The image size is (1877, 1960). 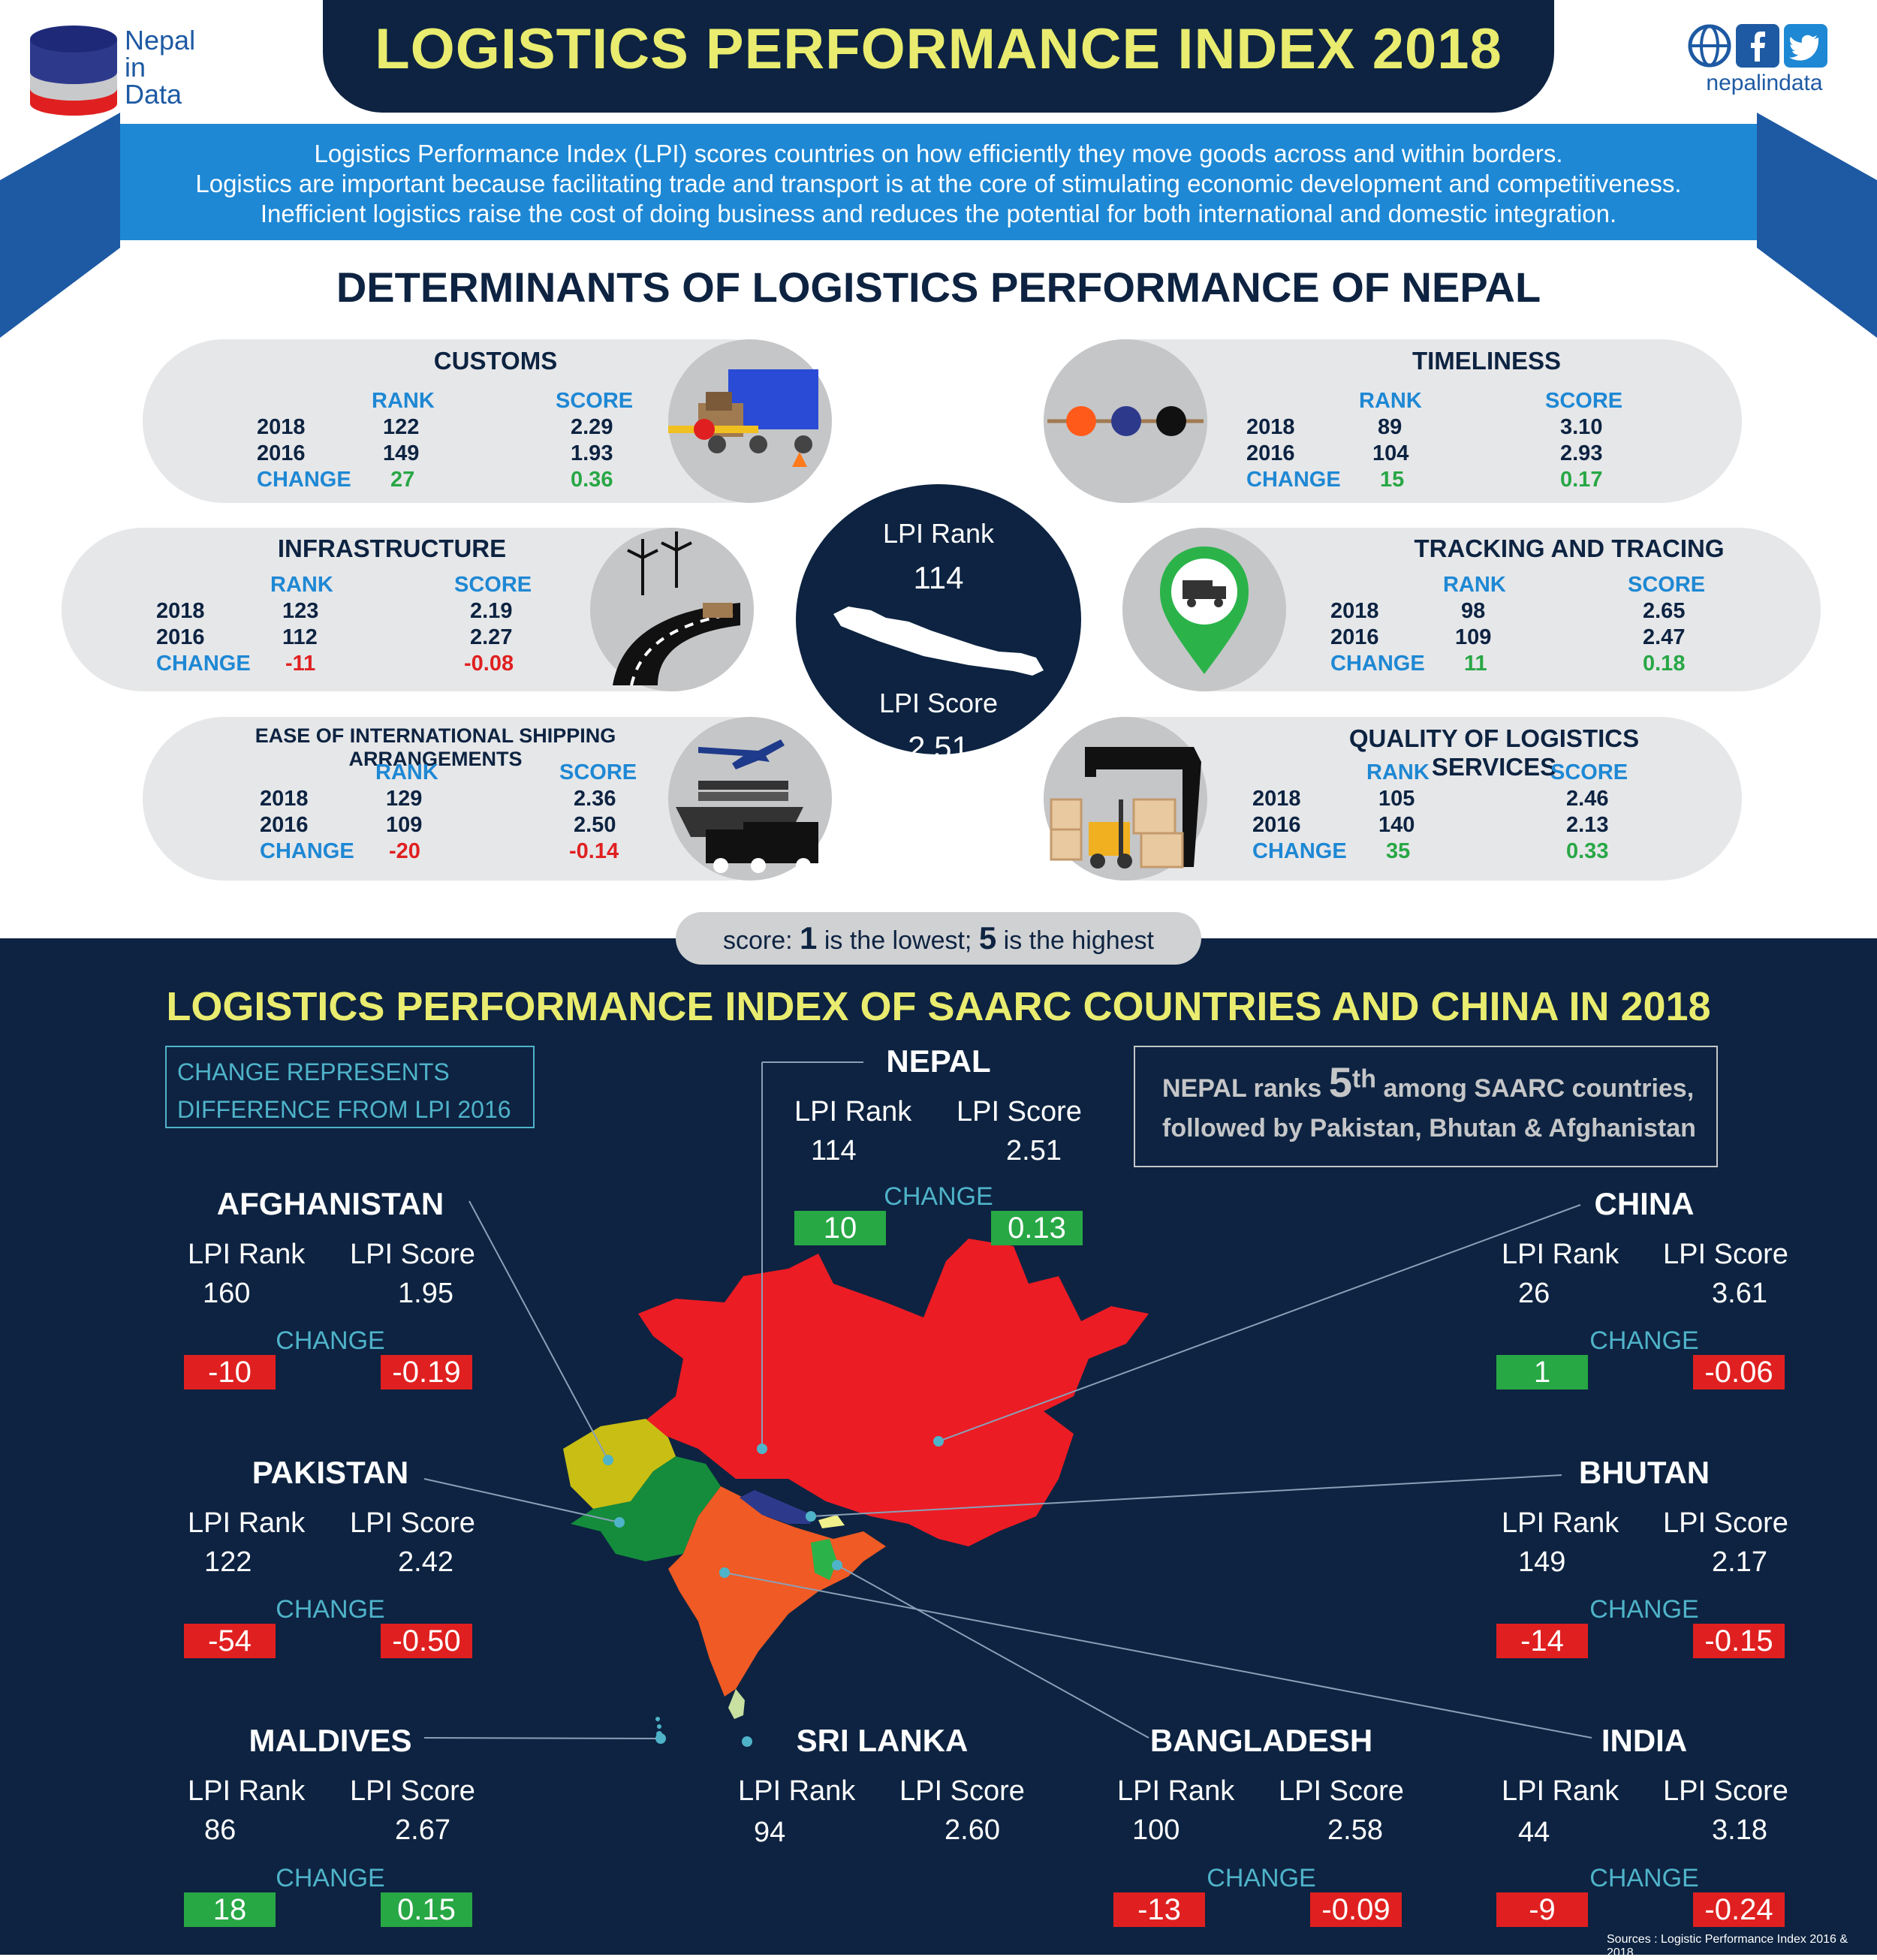 I want to click on tracking-score-2016: 2.47, so click(x=1665, y=637).